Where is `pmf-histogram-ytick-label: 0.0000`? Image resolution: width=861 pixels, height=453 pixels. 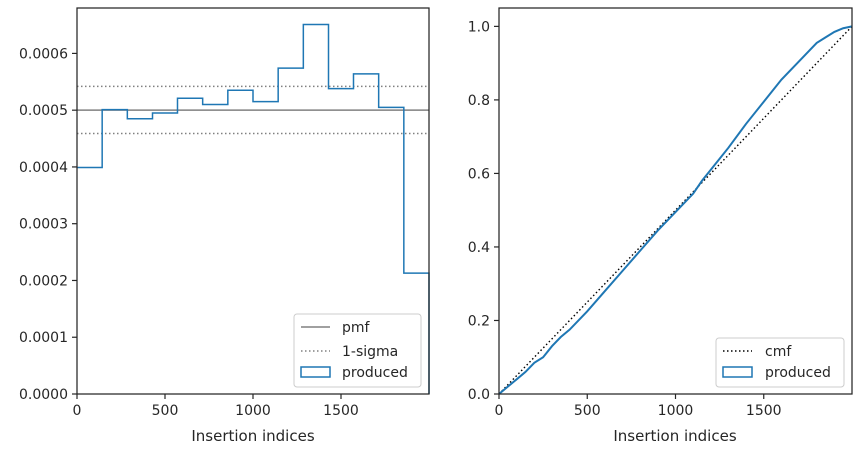
pmf-histogram-ytick-label: 0.0000 is located at coordinates (43, 395).